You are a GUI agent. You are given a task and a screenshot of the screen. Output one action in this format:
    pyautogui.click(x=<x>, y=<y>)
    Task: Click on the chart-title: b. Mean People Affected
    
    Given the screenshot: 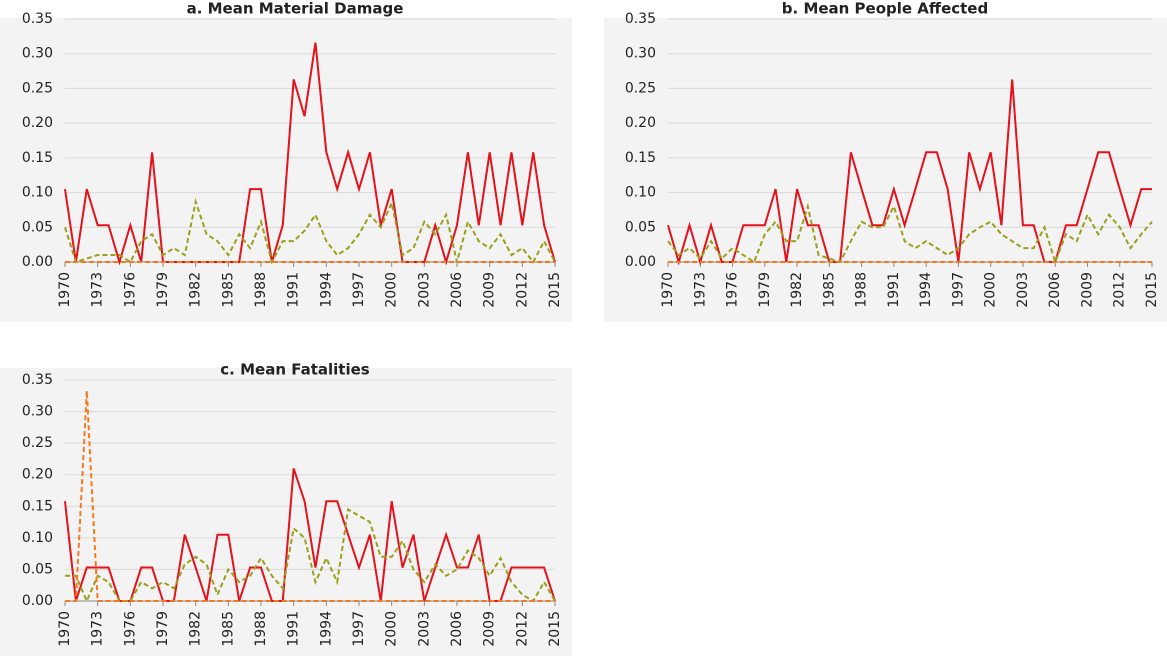 What is the action you would take?
    pyautogui.click(x=885, y=9)
    